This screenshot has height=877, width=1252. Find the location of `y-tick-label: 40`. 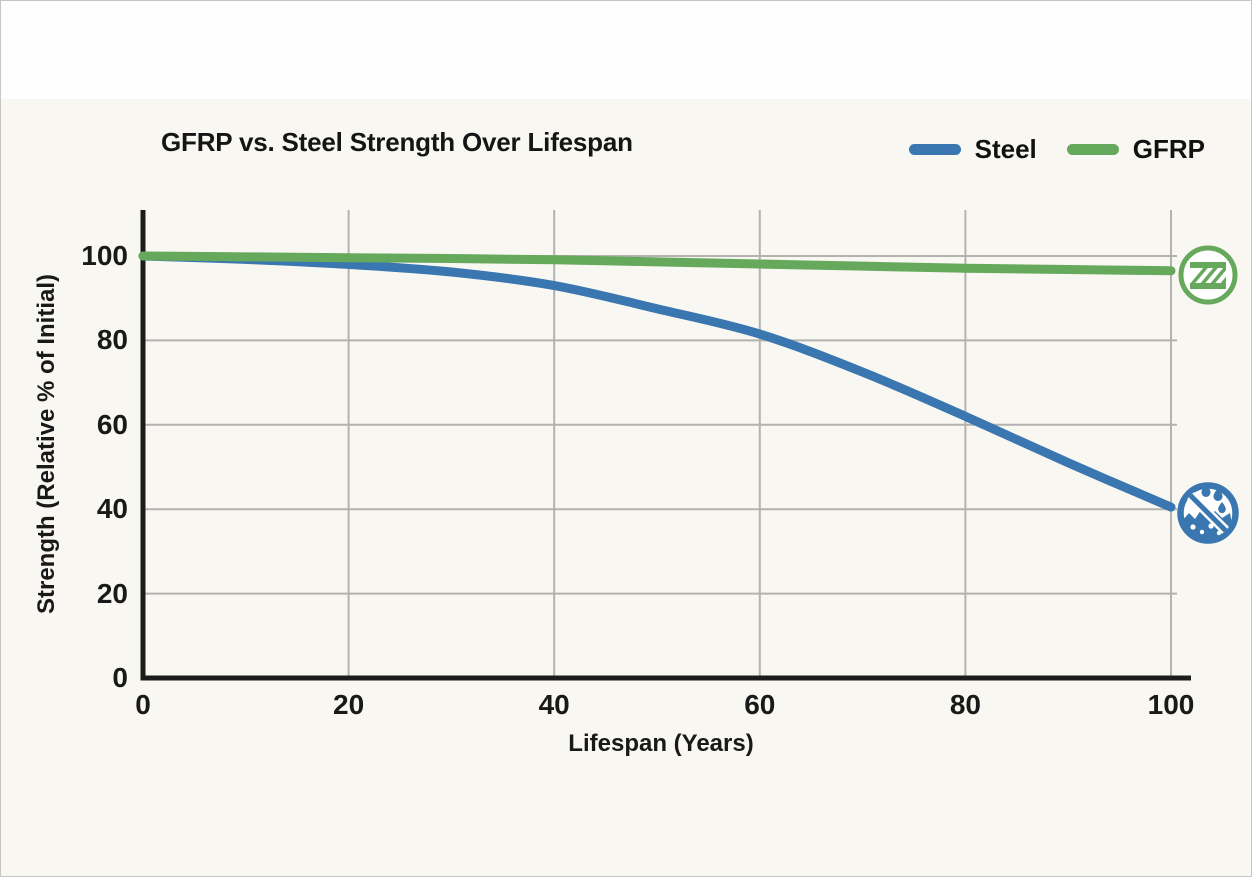

y-tick-label: 40 is located at coordinates (112, 509).